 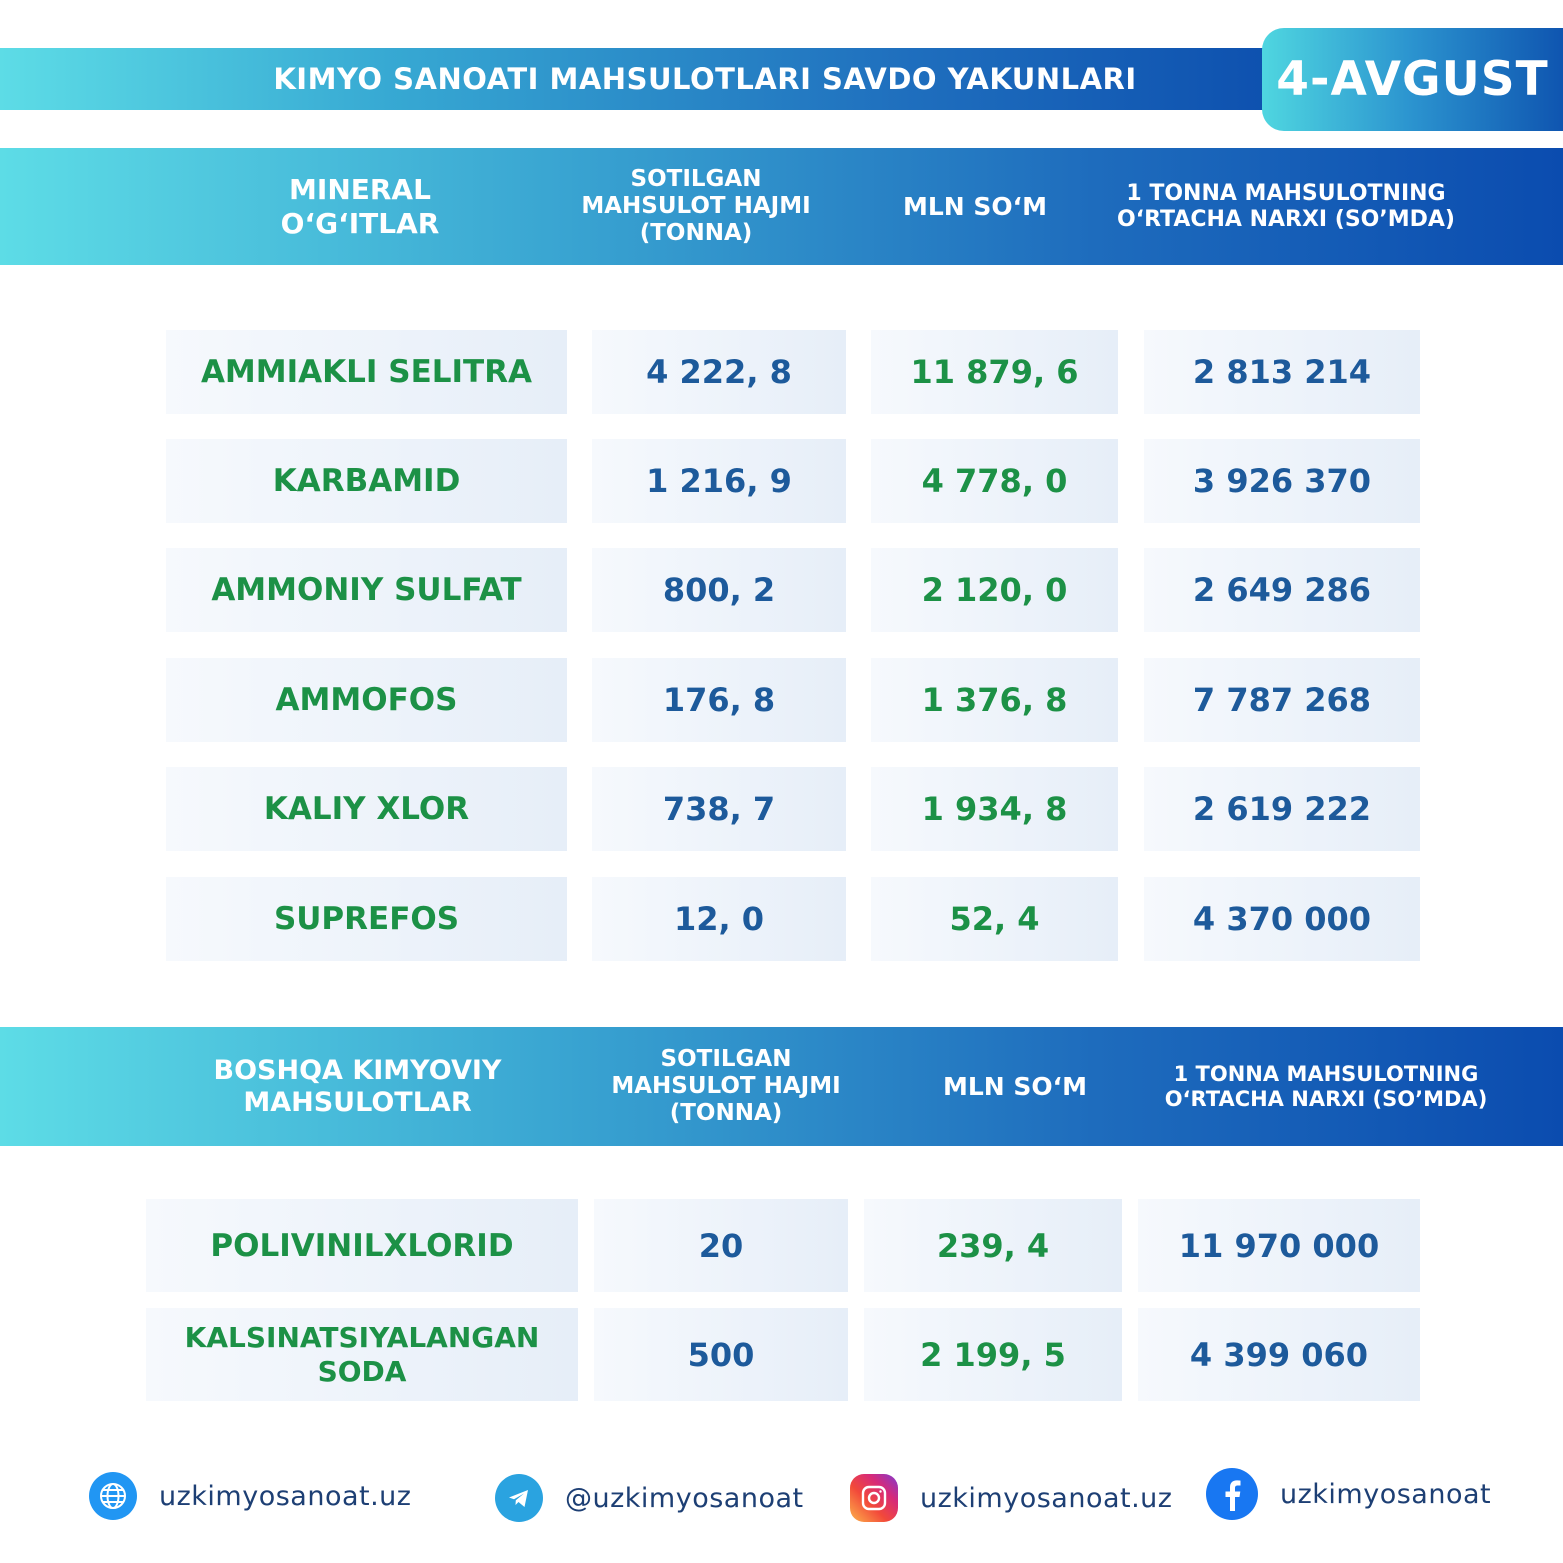 I want to click on footer-website: uzkimyosanoat.uz, so click(x=250, y=1496).